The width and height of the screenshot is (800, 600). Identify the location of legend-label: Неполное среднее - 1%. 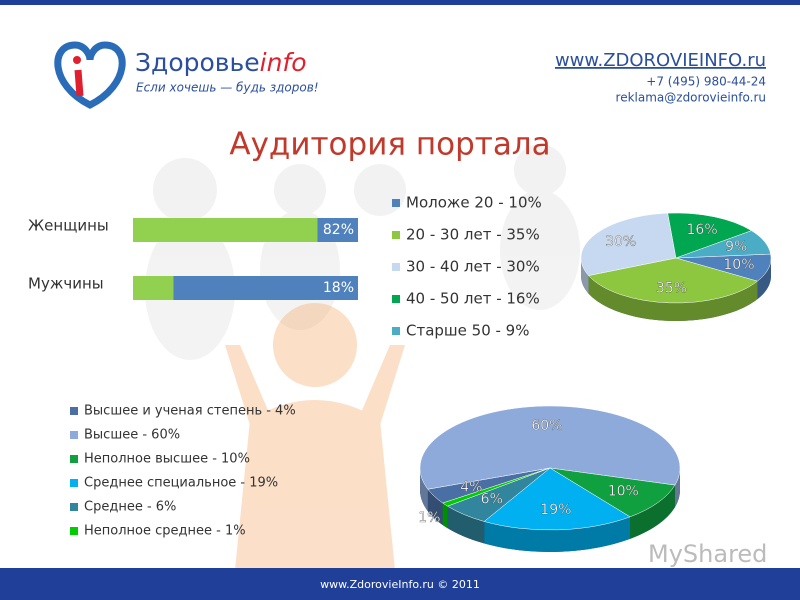
(165, 531).